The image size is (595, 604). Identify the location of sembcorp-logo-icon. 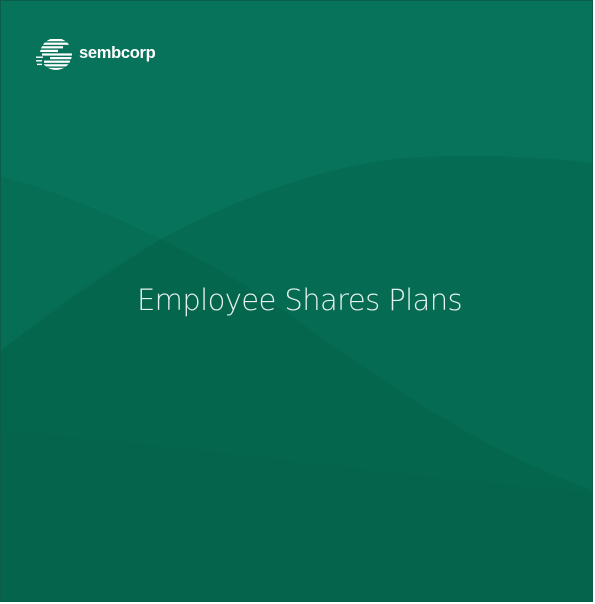
(54, 54).